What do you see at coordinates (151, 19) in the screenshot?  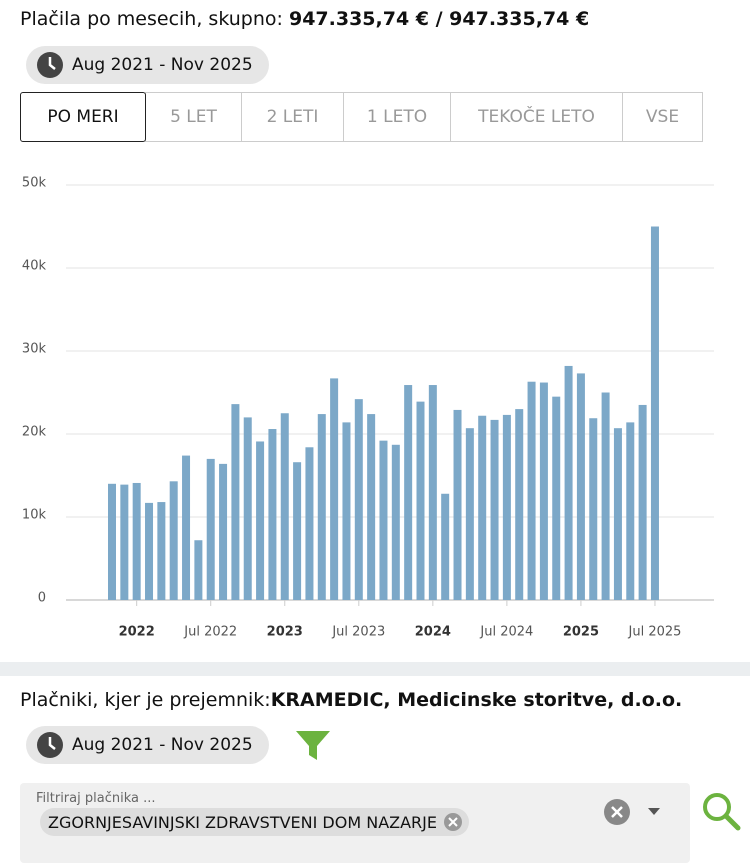 I see `header-prefix: Plačila po mesecih, skupno:` at bounding box center [151, 19].